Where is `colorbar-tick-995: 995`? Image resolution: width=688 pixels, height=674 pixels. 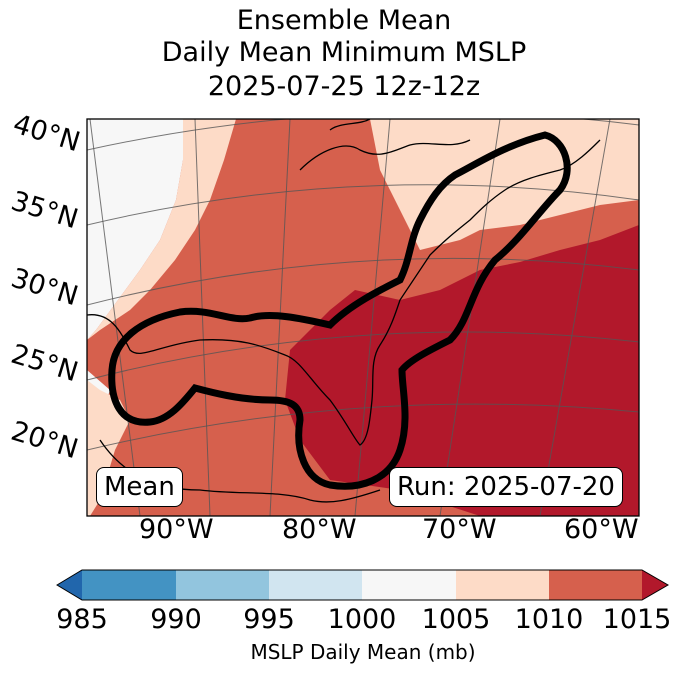
colorbar-tick-995: 995 is located at coordinates (269, 619).